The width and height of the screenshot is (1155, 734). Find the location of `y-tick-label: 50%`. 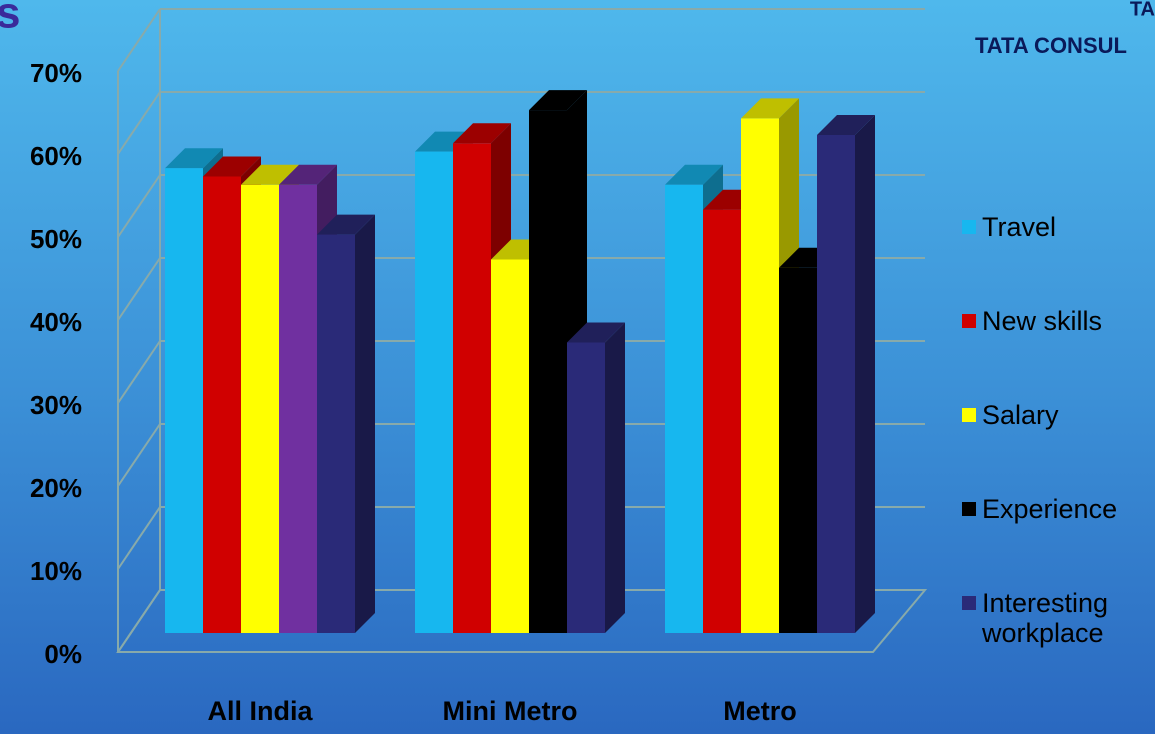

y-tick-label: 50% is located at coordinates (56, 239).